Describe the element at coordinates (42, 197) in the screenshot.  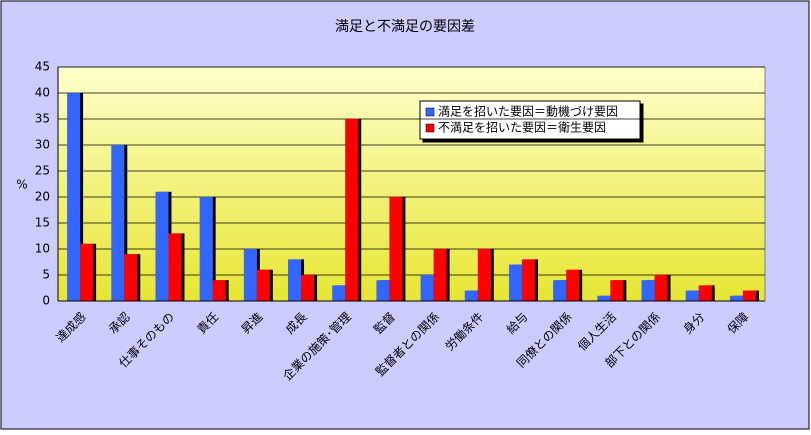
I see `y-tick-label: 20` at that location.